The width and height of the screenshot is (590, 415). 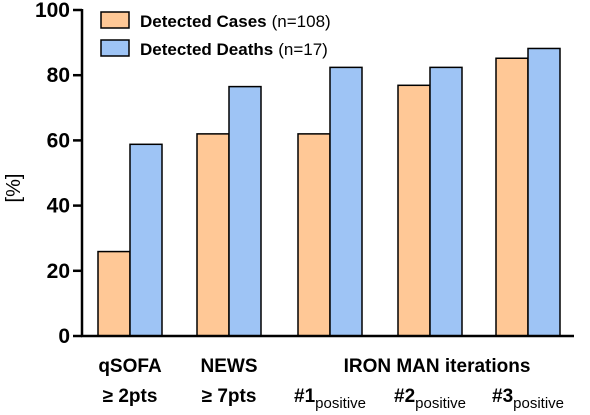 I want to click on category-label-line2: #1positive, so click(x=330, y=399).